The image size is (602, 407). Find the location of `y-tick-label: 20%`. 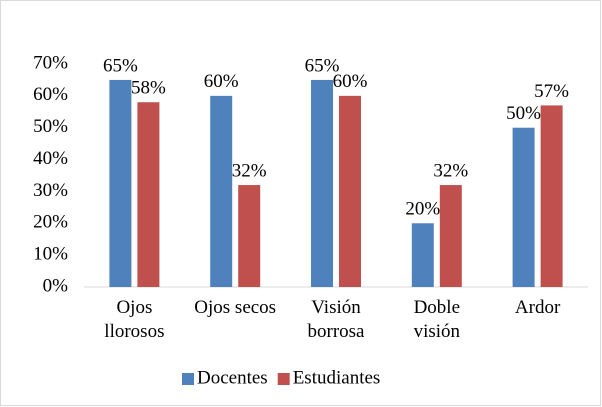

y-tick-label: 20% is located at coordinates (50, 222).